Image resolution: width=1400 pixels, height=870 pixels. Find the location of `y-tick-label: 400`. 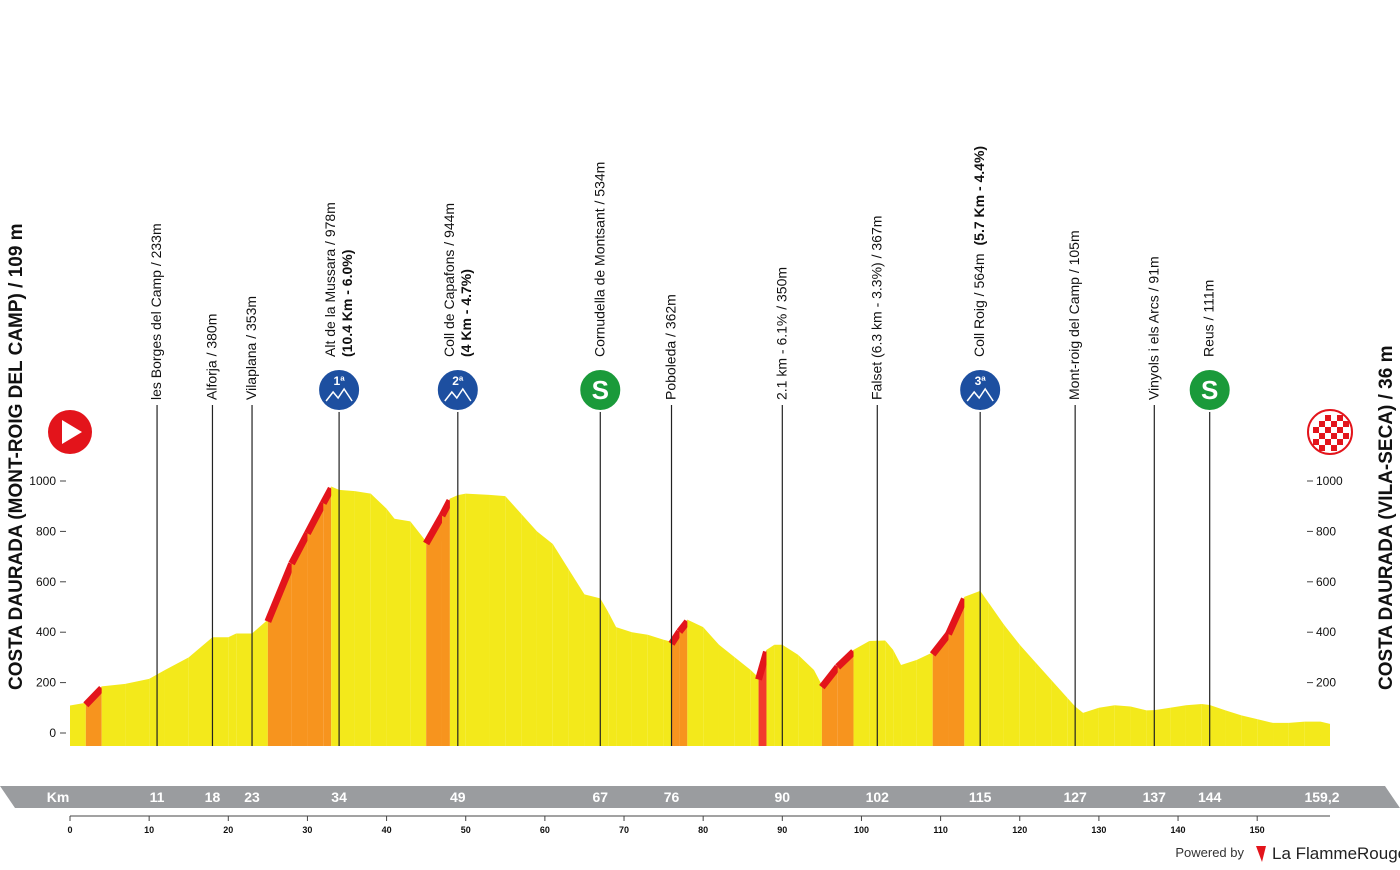

y-tick-label: 400 is located at coordinates (1326, 632).